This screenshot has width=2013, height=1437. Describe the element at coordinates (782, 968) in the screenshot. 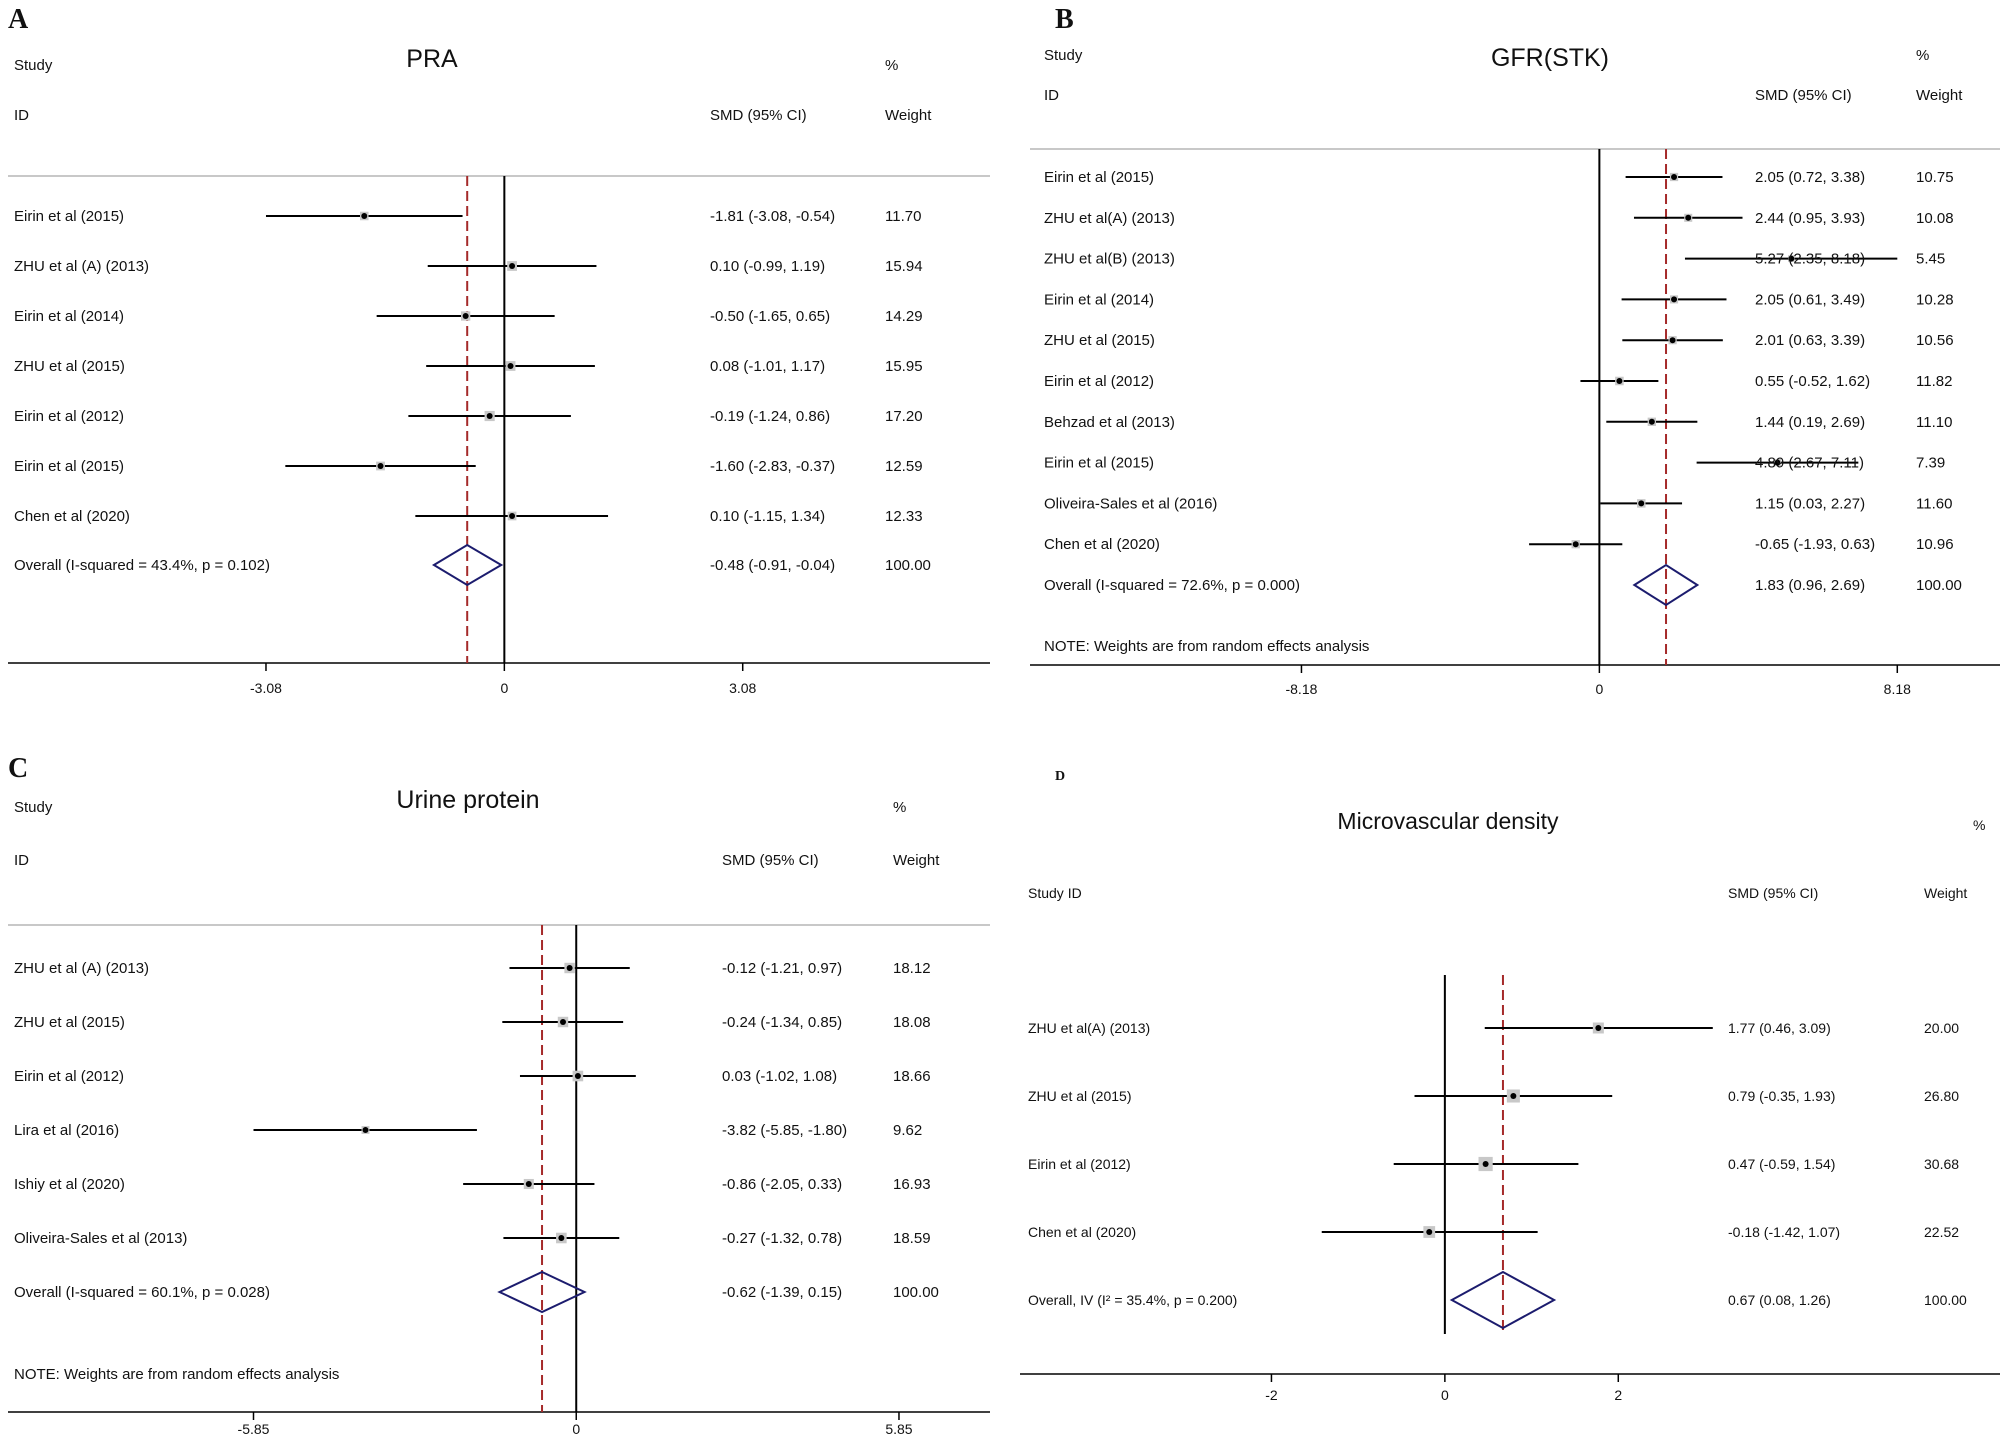

I see `ci-text: -0.12 (-1.21, 0.97)` at that location.